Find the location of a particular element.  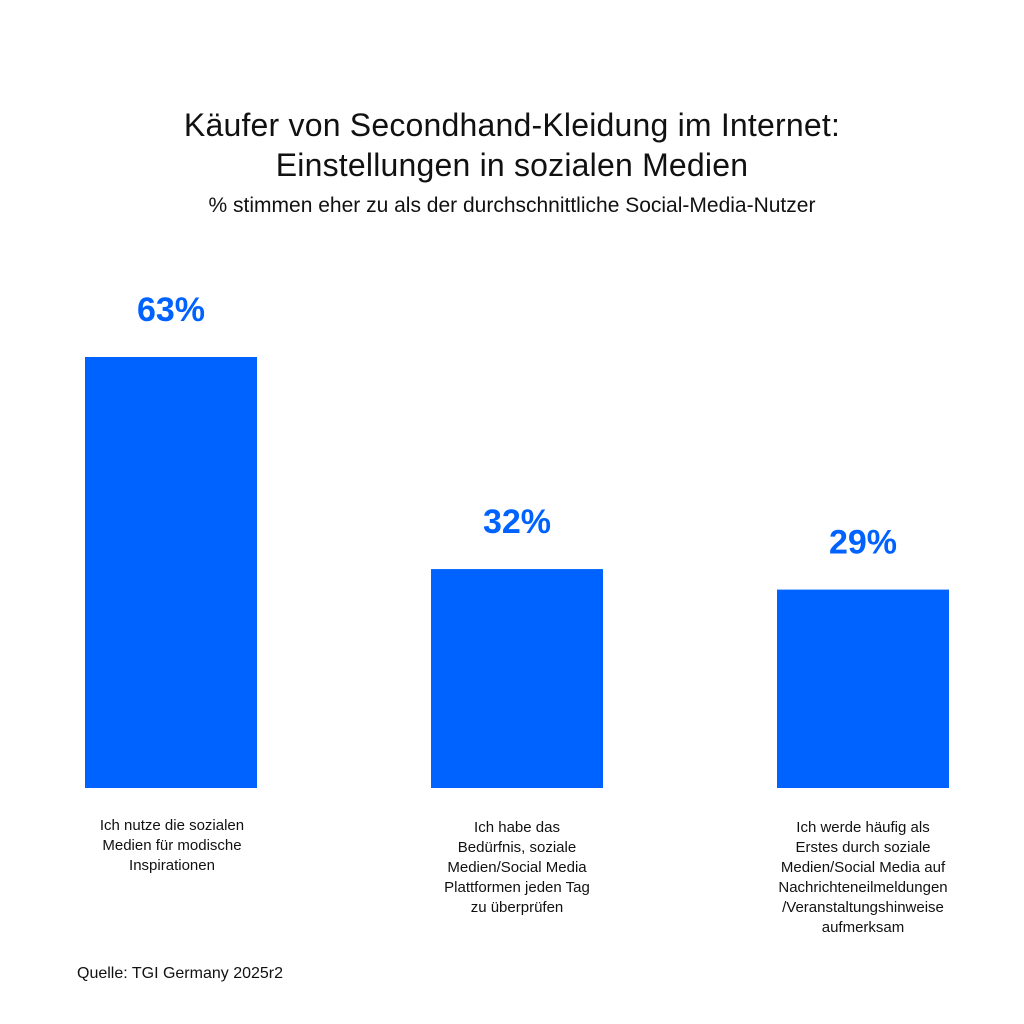

value-label-3: 29% is located at coordinates (863, 543).